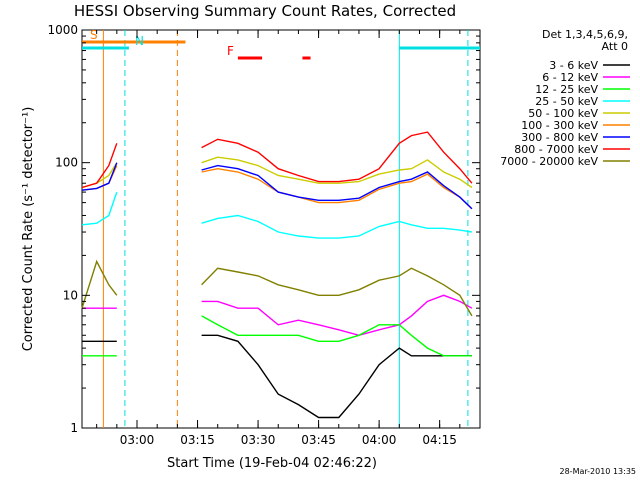 This screenshot has height=480, width=640. What do you see at coordinates (615, 46) in the screenshot?
I see `legend-title-line-2: Att 0` at bounding box center [615, 46].